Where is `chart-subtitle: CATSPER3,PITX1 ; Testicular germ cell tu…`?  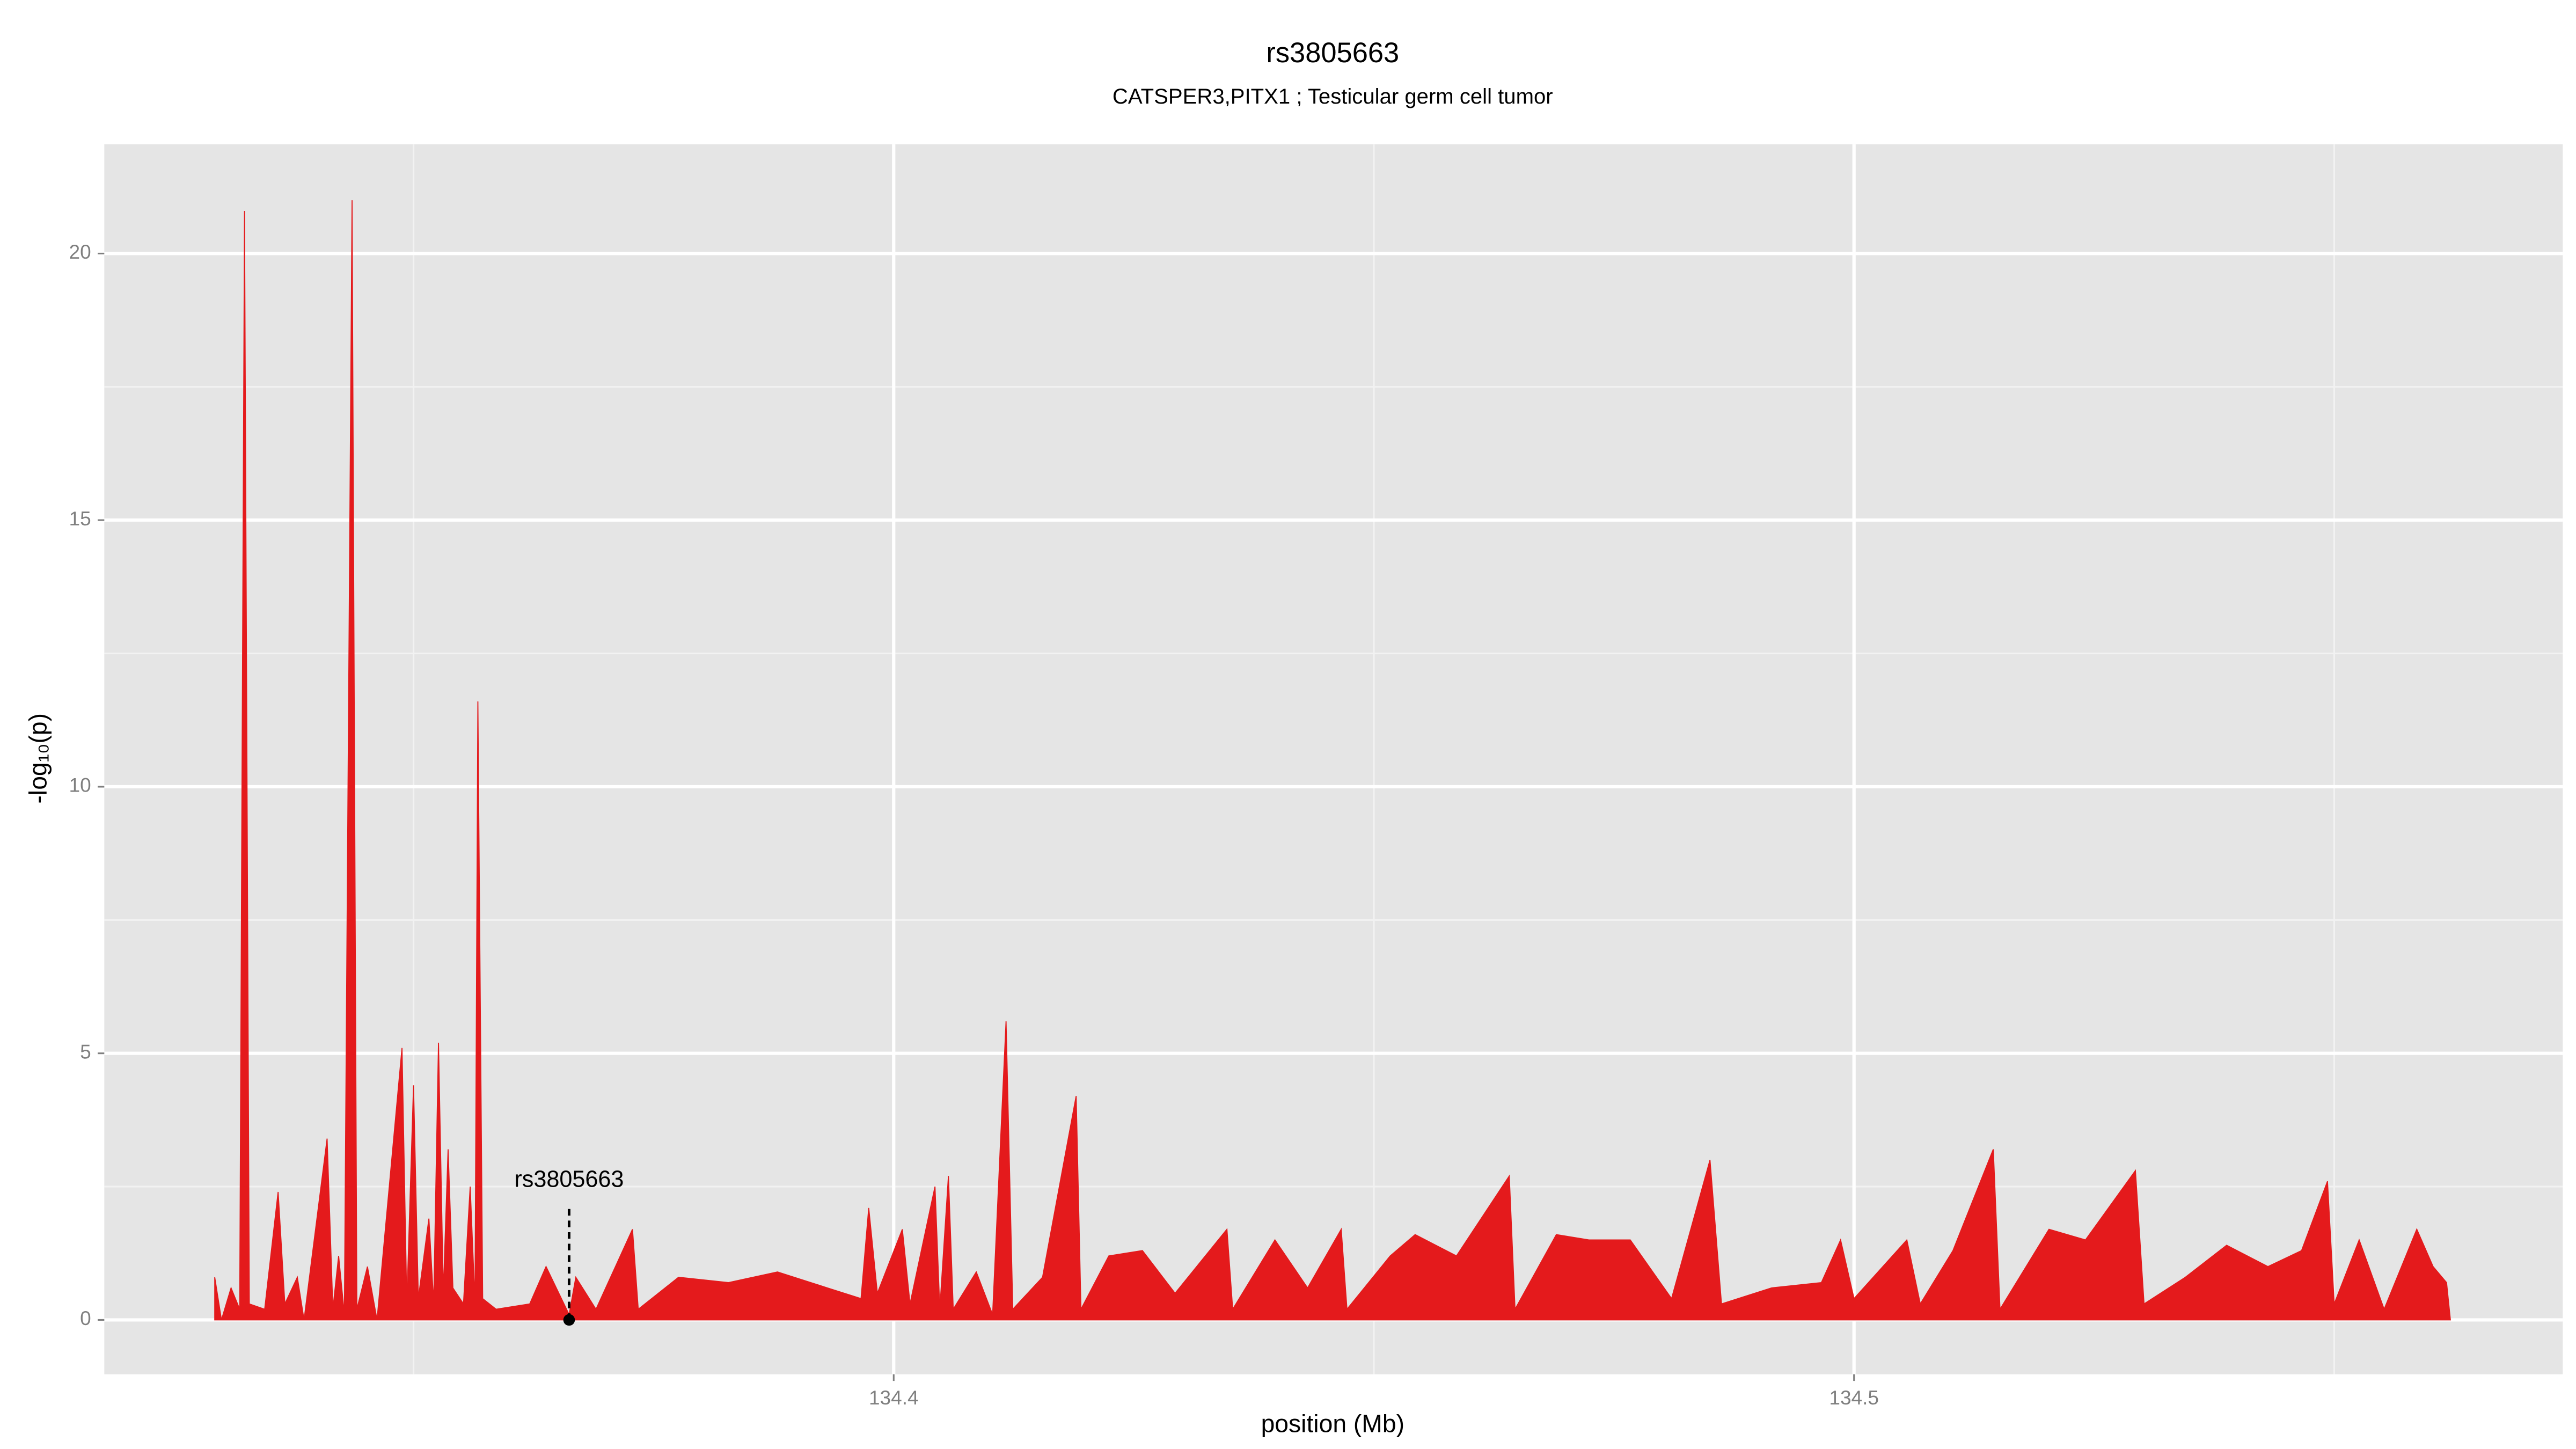
chart-subtitle: CATSPER3,PITX1 ; Testicular germ cell tu… is located at coordinates (1333, 96).